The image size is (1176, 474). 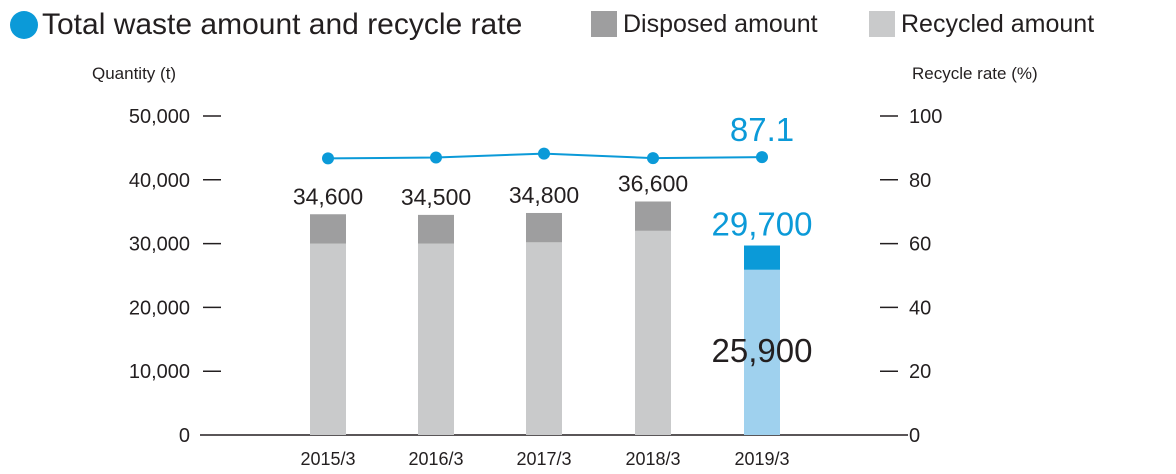 I want to click on y-tick-label: 0, so click(x=184, y=436).